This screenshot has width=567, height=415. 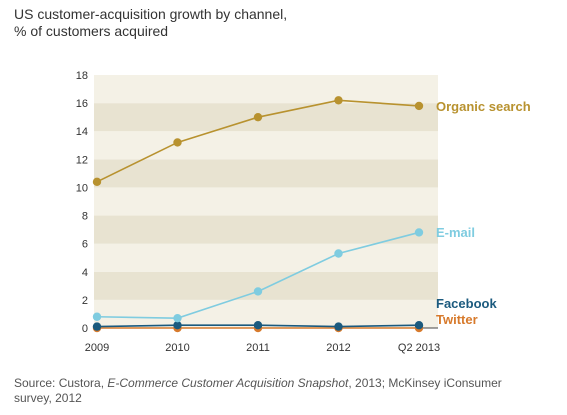 I want to click on chart-title-line-2: % of customers acquired, so click(x=91, y=31).